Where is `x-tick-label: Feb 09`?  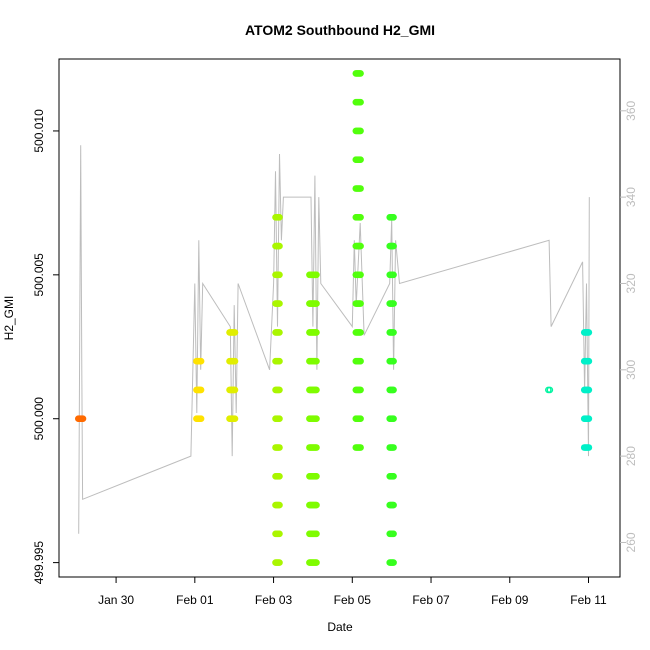
x-tick-label: Feb 09 is located at coordinates (510, 600).